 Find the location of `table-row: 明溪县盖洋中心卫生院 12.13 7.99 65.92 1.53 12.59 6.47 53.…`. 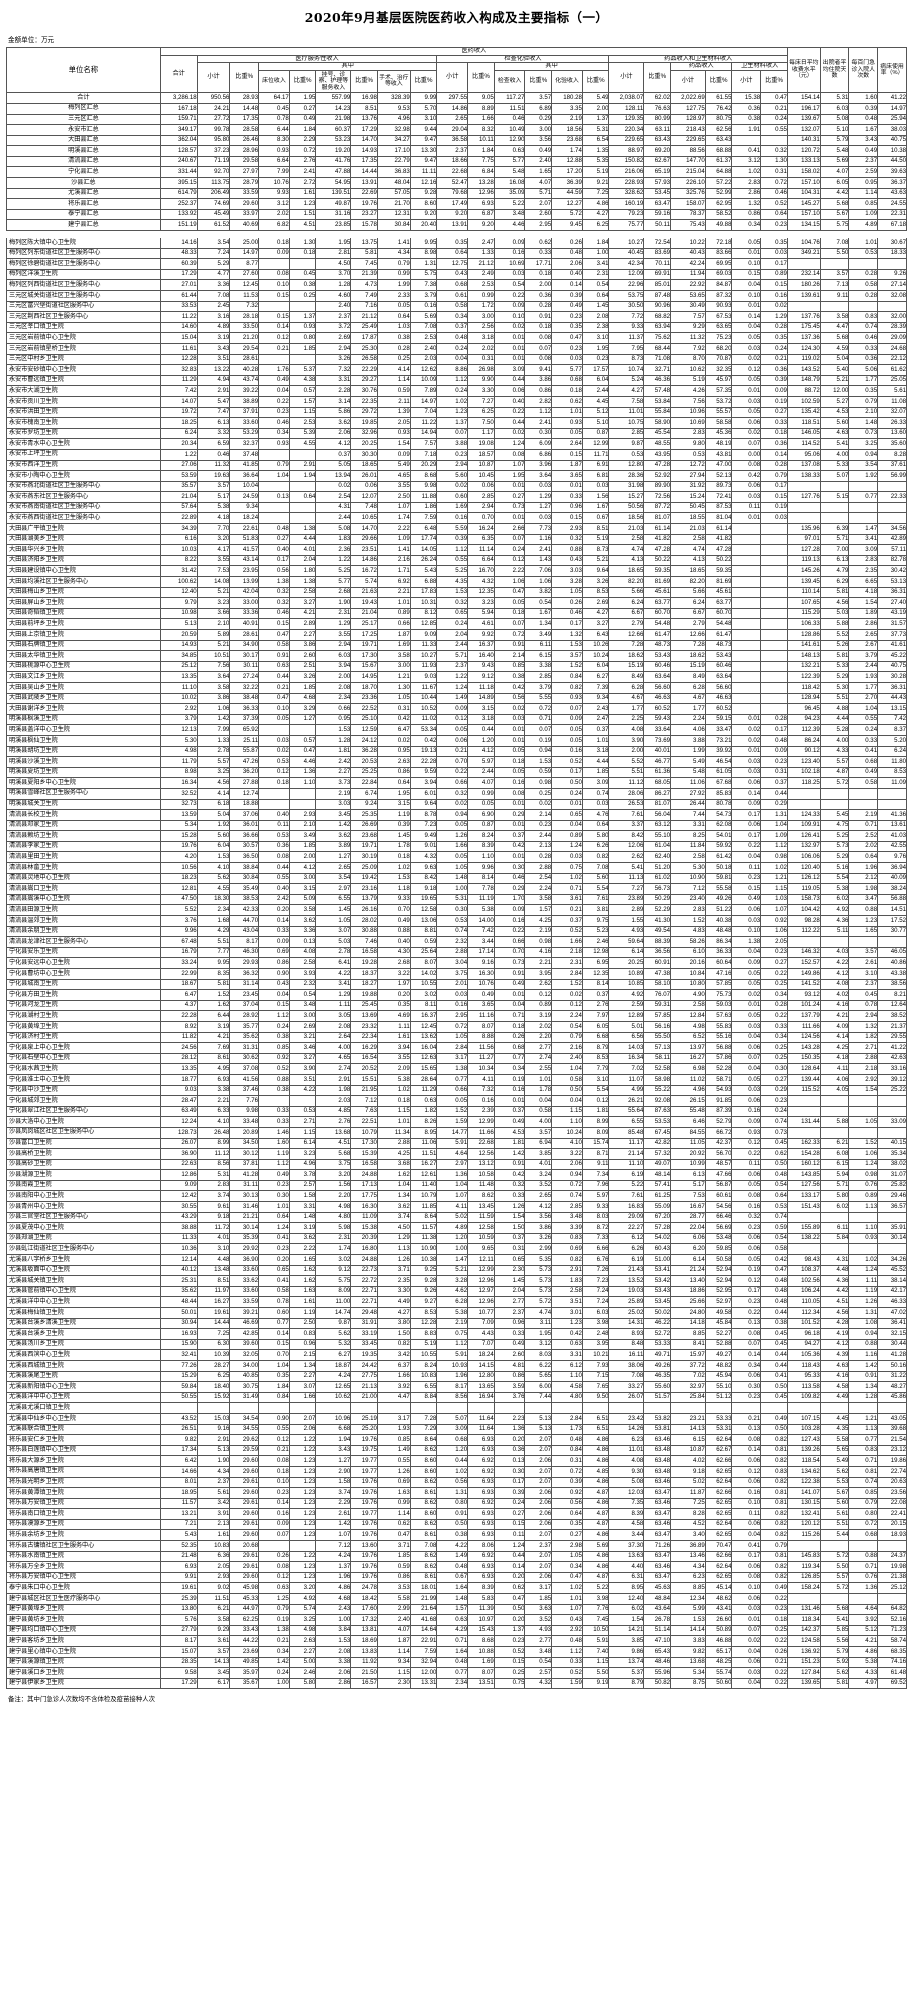

table-row: 明溪县盖洋中心卫生院 12.13 7.99 65.92 1.53 12.59 6.47 53.… is located at coordinates (456, 730).